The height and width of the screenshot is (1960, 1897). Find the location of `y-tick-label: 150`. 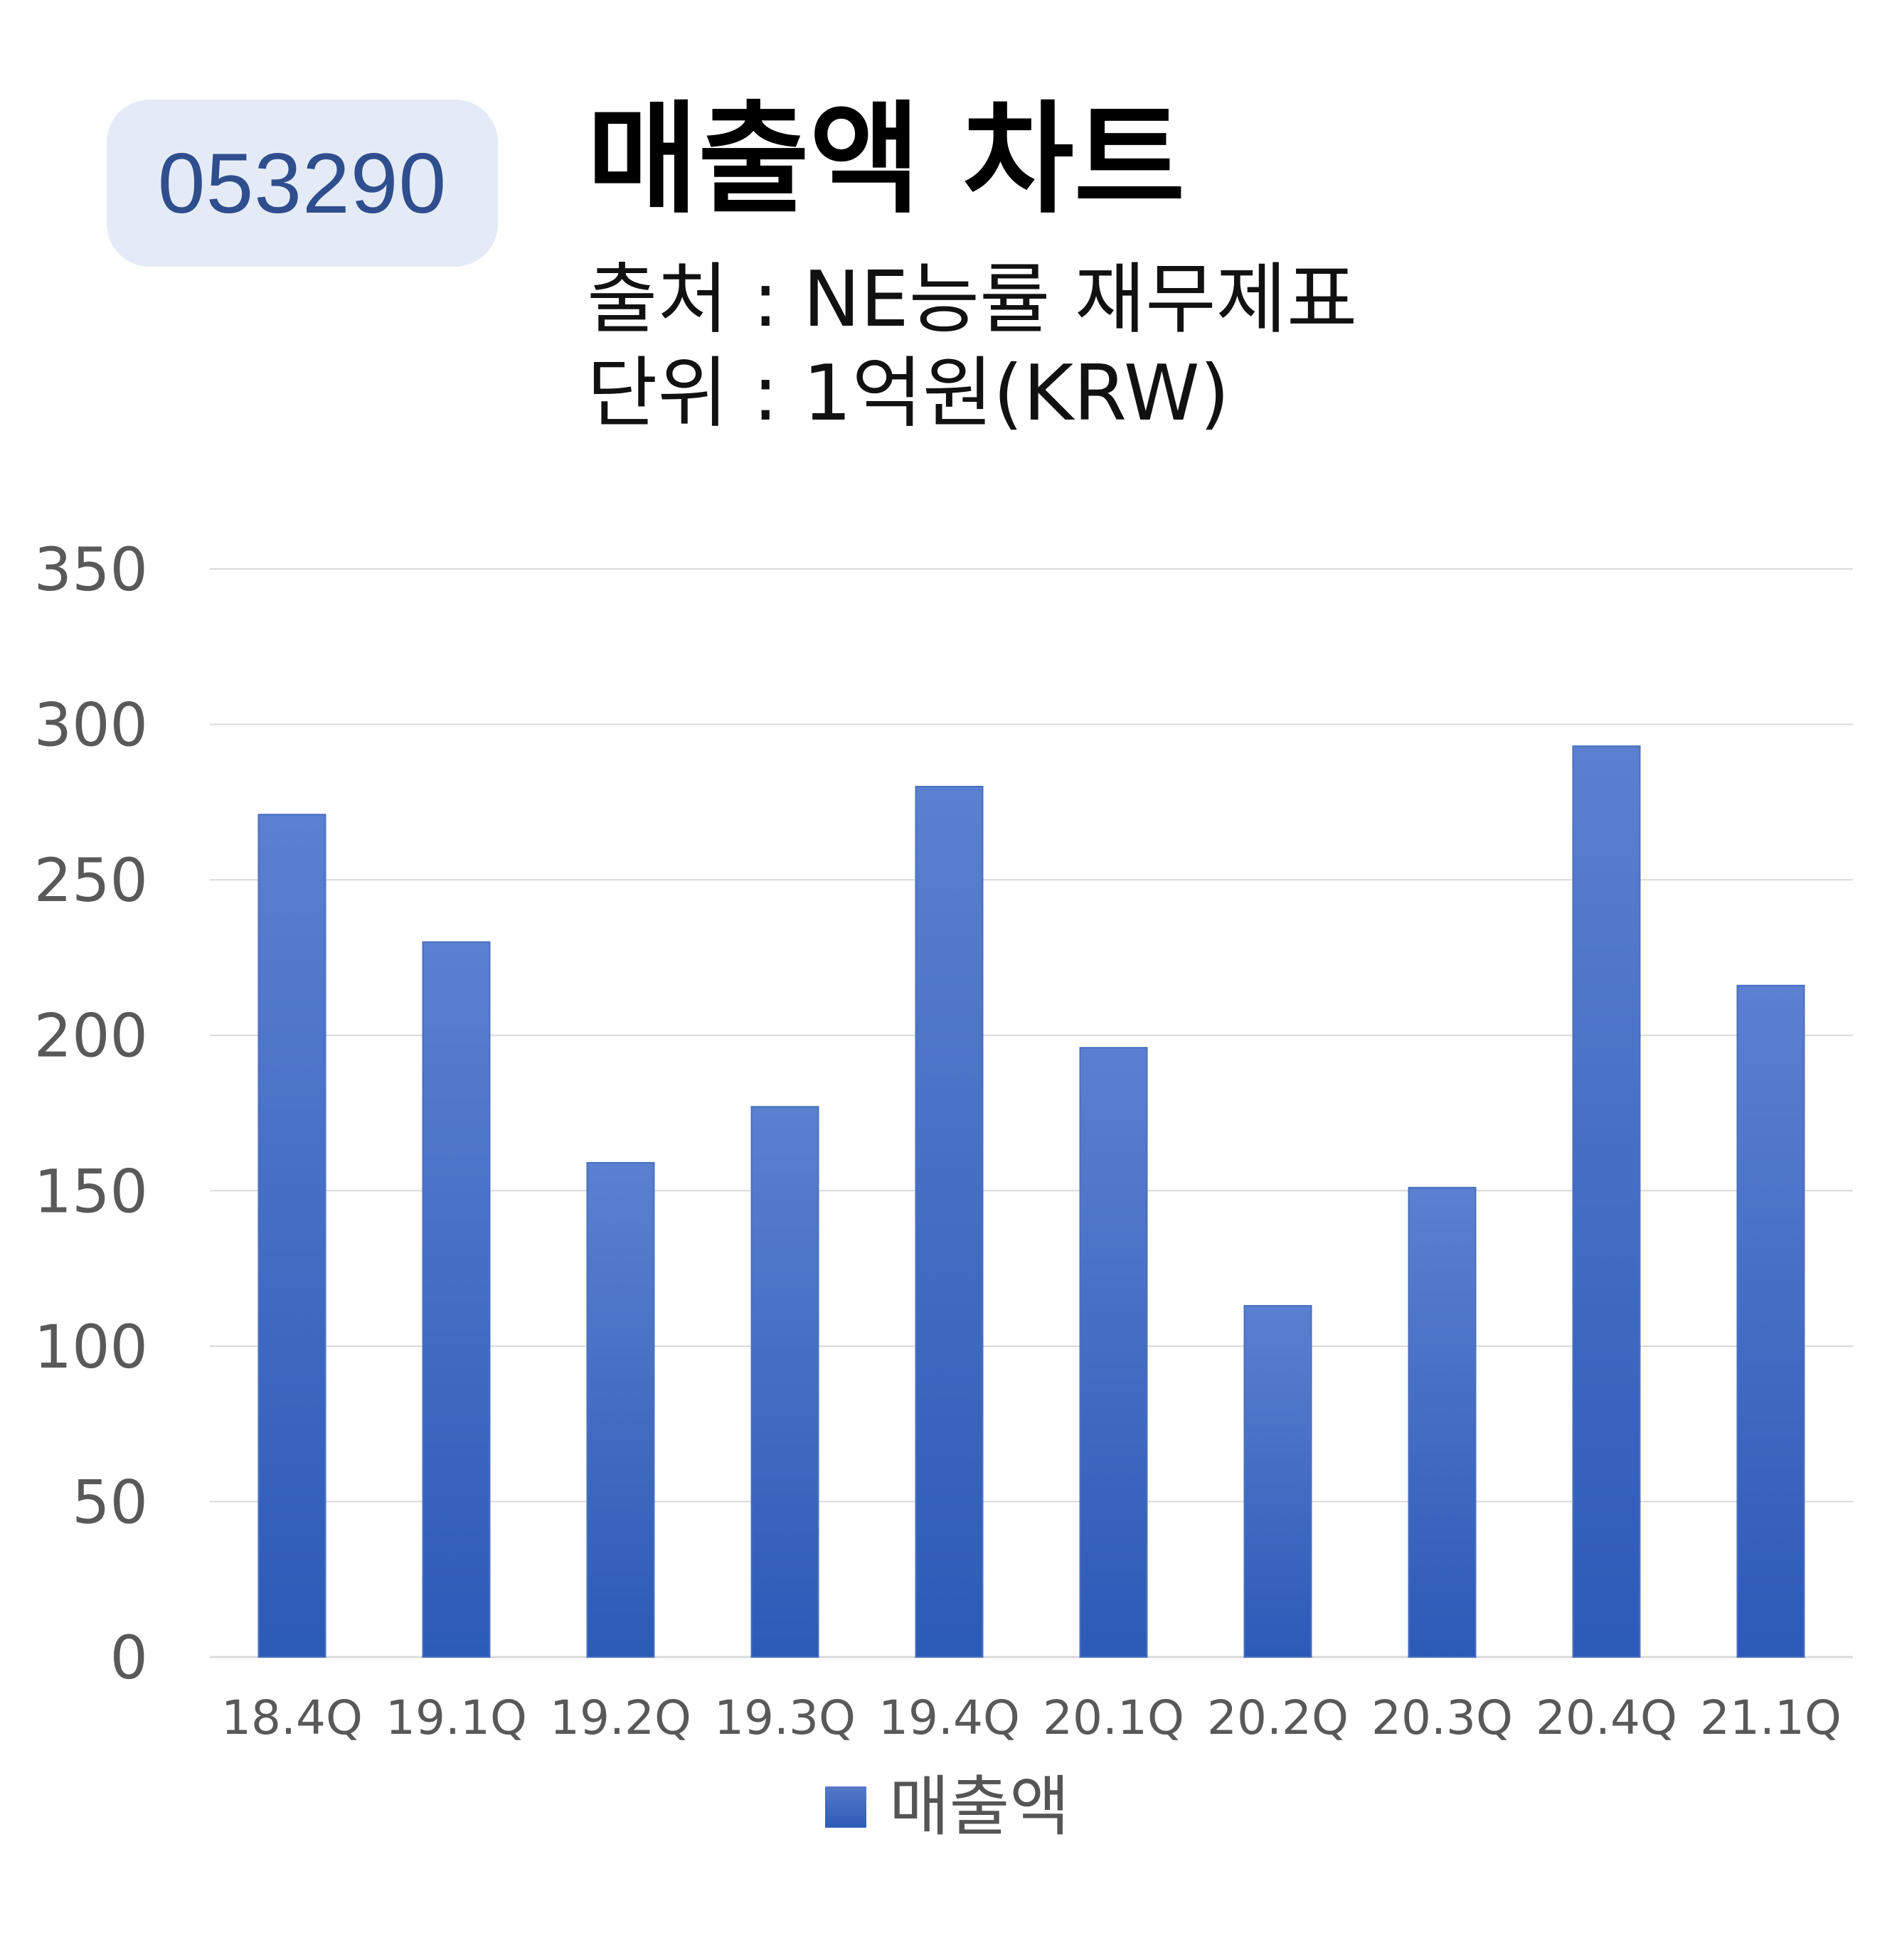

y-tick-label: 150 is located at coordinates (91, 1191).